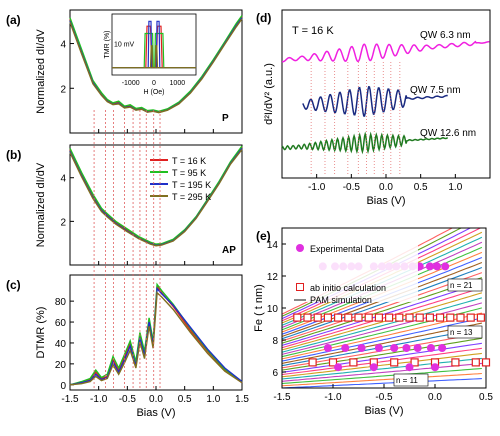  Describe the element at coordinates (259, 308) in the screenshot. I see `y-axis-label: Fe ( t nm)` at that location.